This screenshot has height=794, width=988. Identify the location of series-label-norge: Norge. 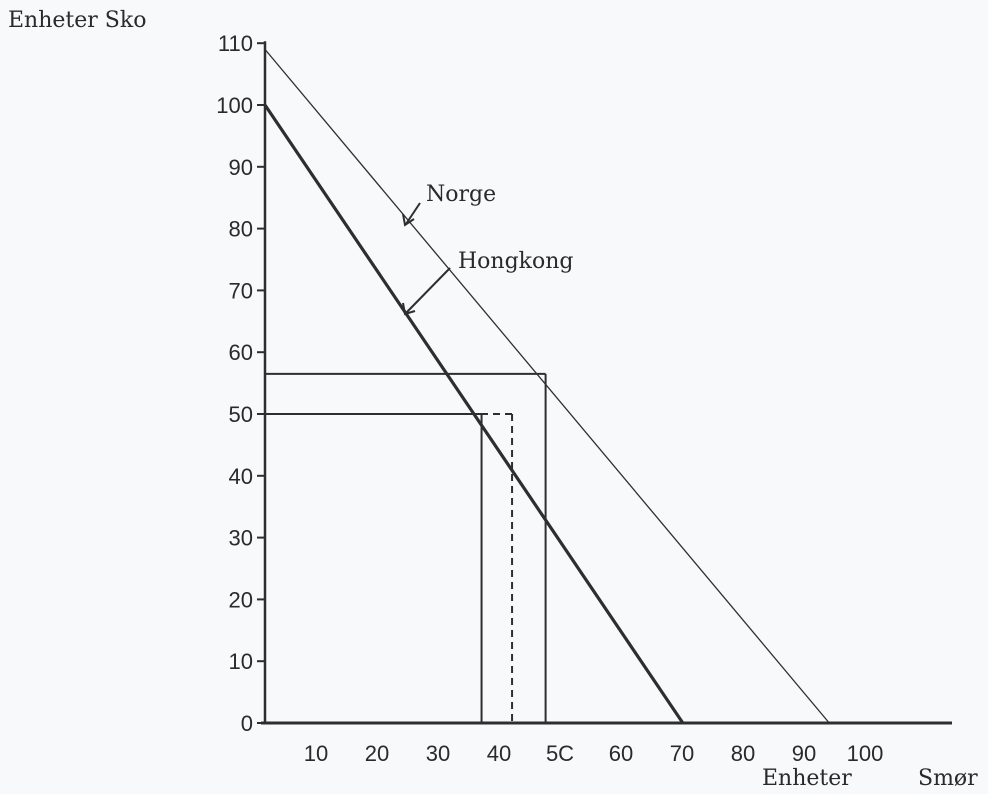
(461, 194).